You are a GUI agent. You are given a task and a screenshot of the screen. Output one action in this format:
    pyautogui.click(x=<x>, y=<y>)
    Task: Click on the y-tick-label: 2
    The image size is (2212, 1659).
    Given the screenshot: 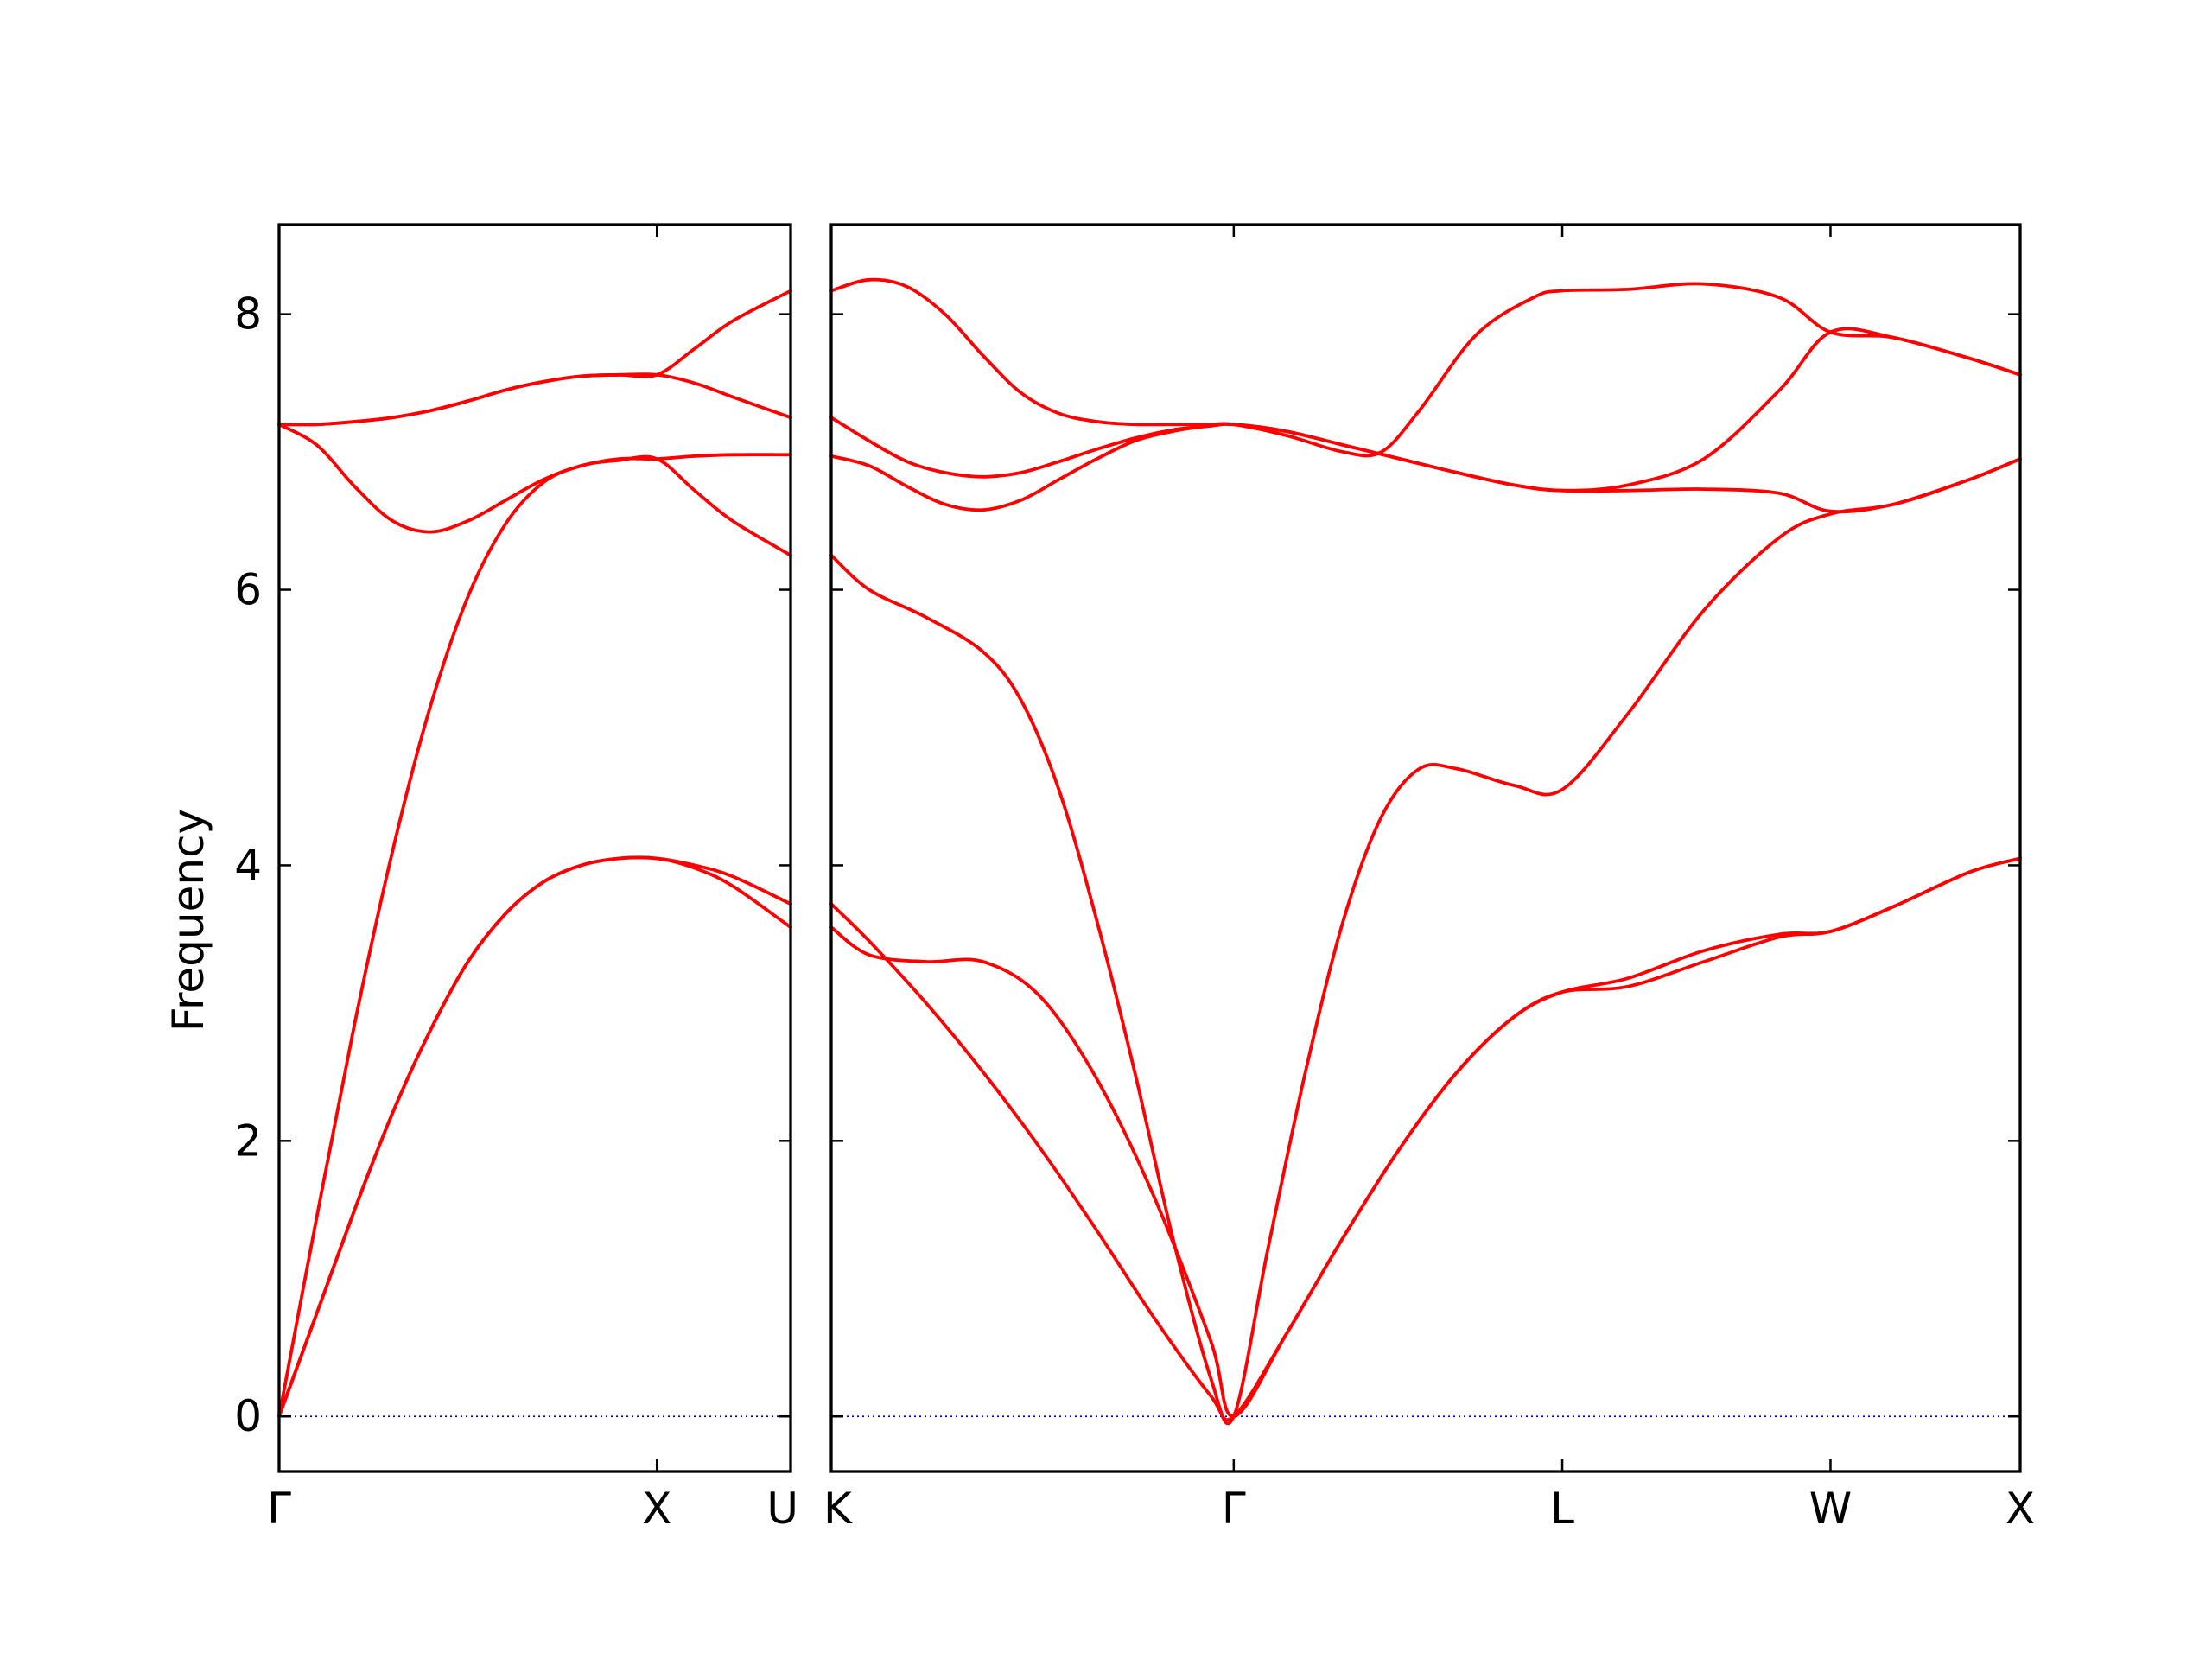 What is the action you would take?
    pyautogui.click(x=248, y=1141)
    